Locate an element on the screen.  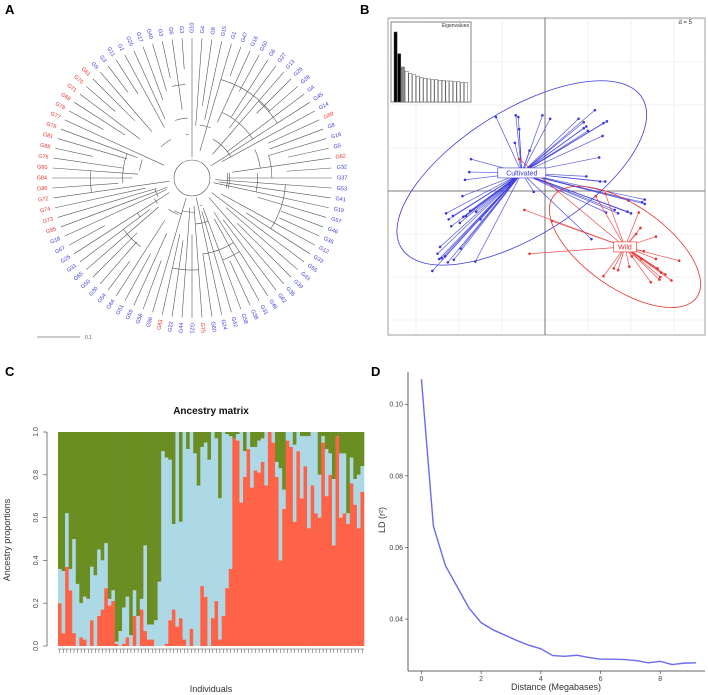
y-tick-label: 0.08 is located at coordinates (396, 476).